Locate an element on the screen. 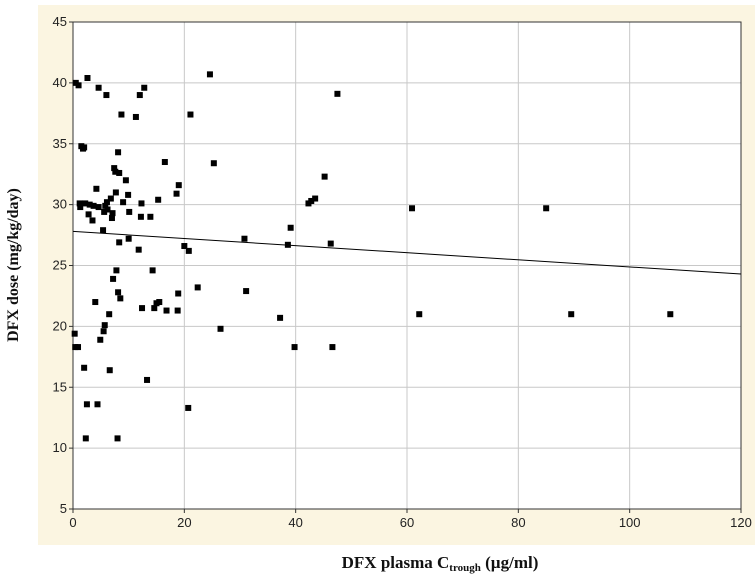 The height and width of the screenshot is (584, 755). y-tick-label: 15 is located at coordinates (60, 386).